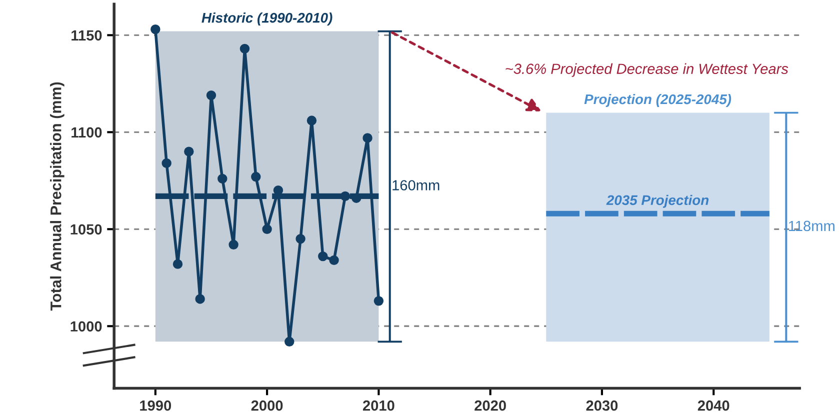  Describe the element at coordinates (378, 405) in the screenshot. I see `x-tick-label: 2010` at that location.